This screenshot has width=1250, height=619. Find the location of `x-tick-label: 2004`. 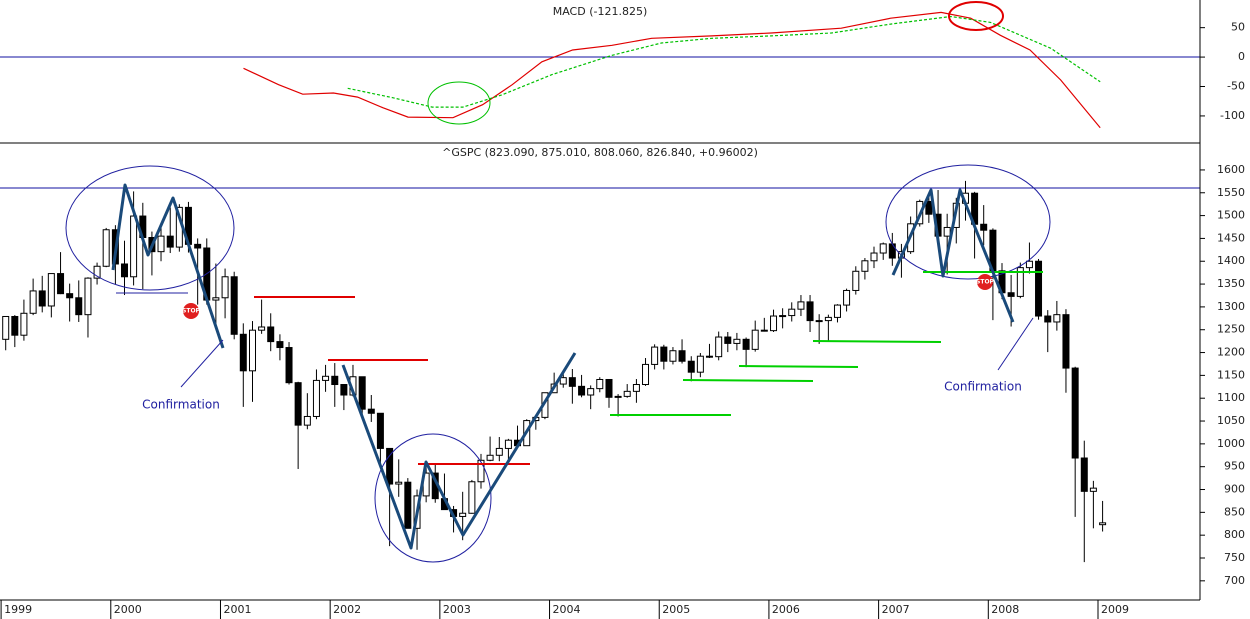

x-tick-label: 2004 is located at coordinates (567, 609).